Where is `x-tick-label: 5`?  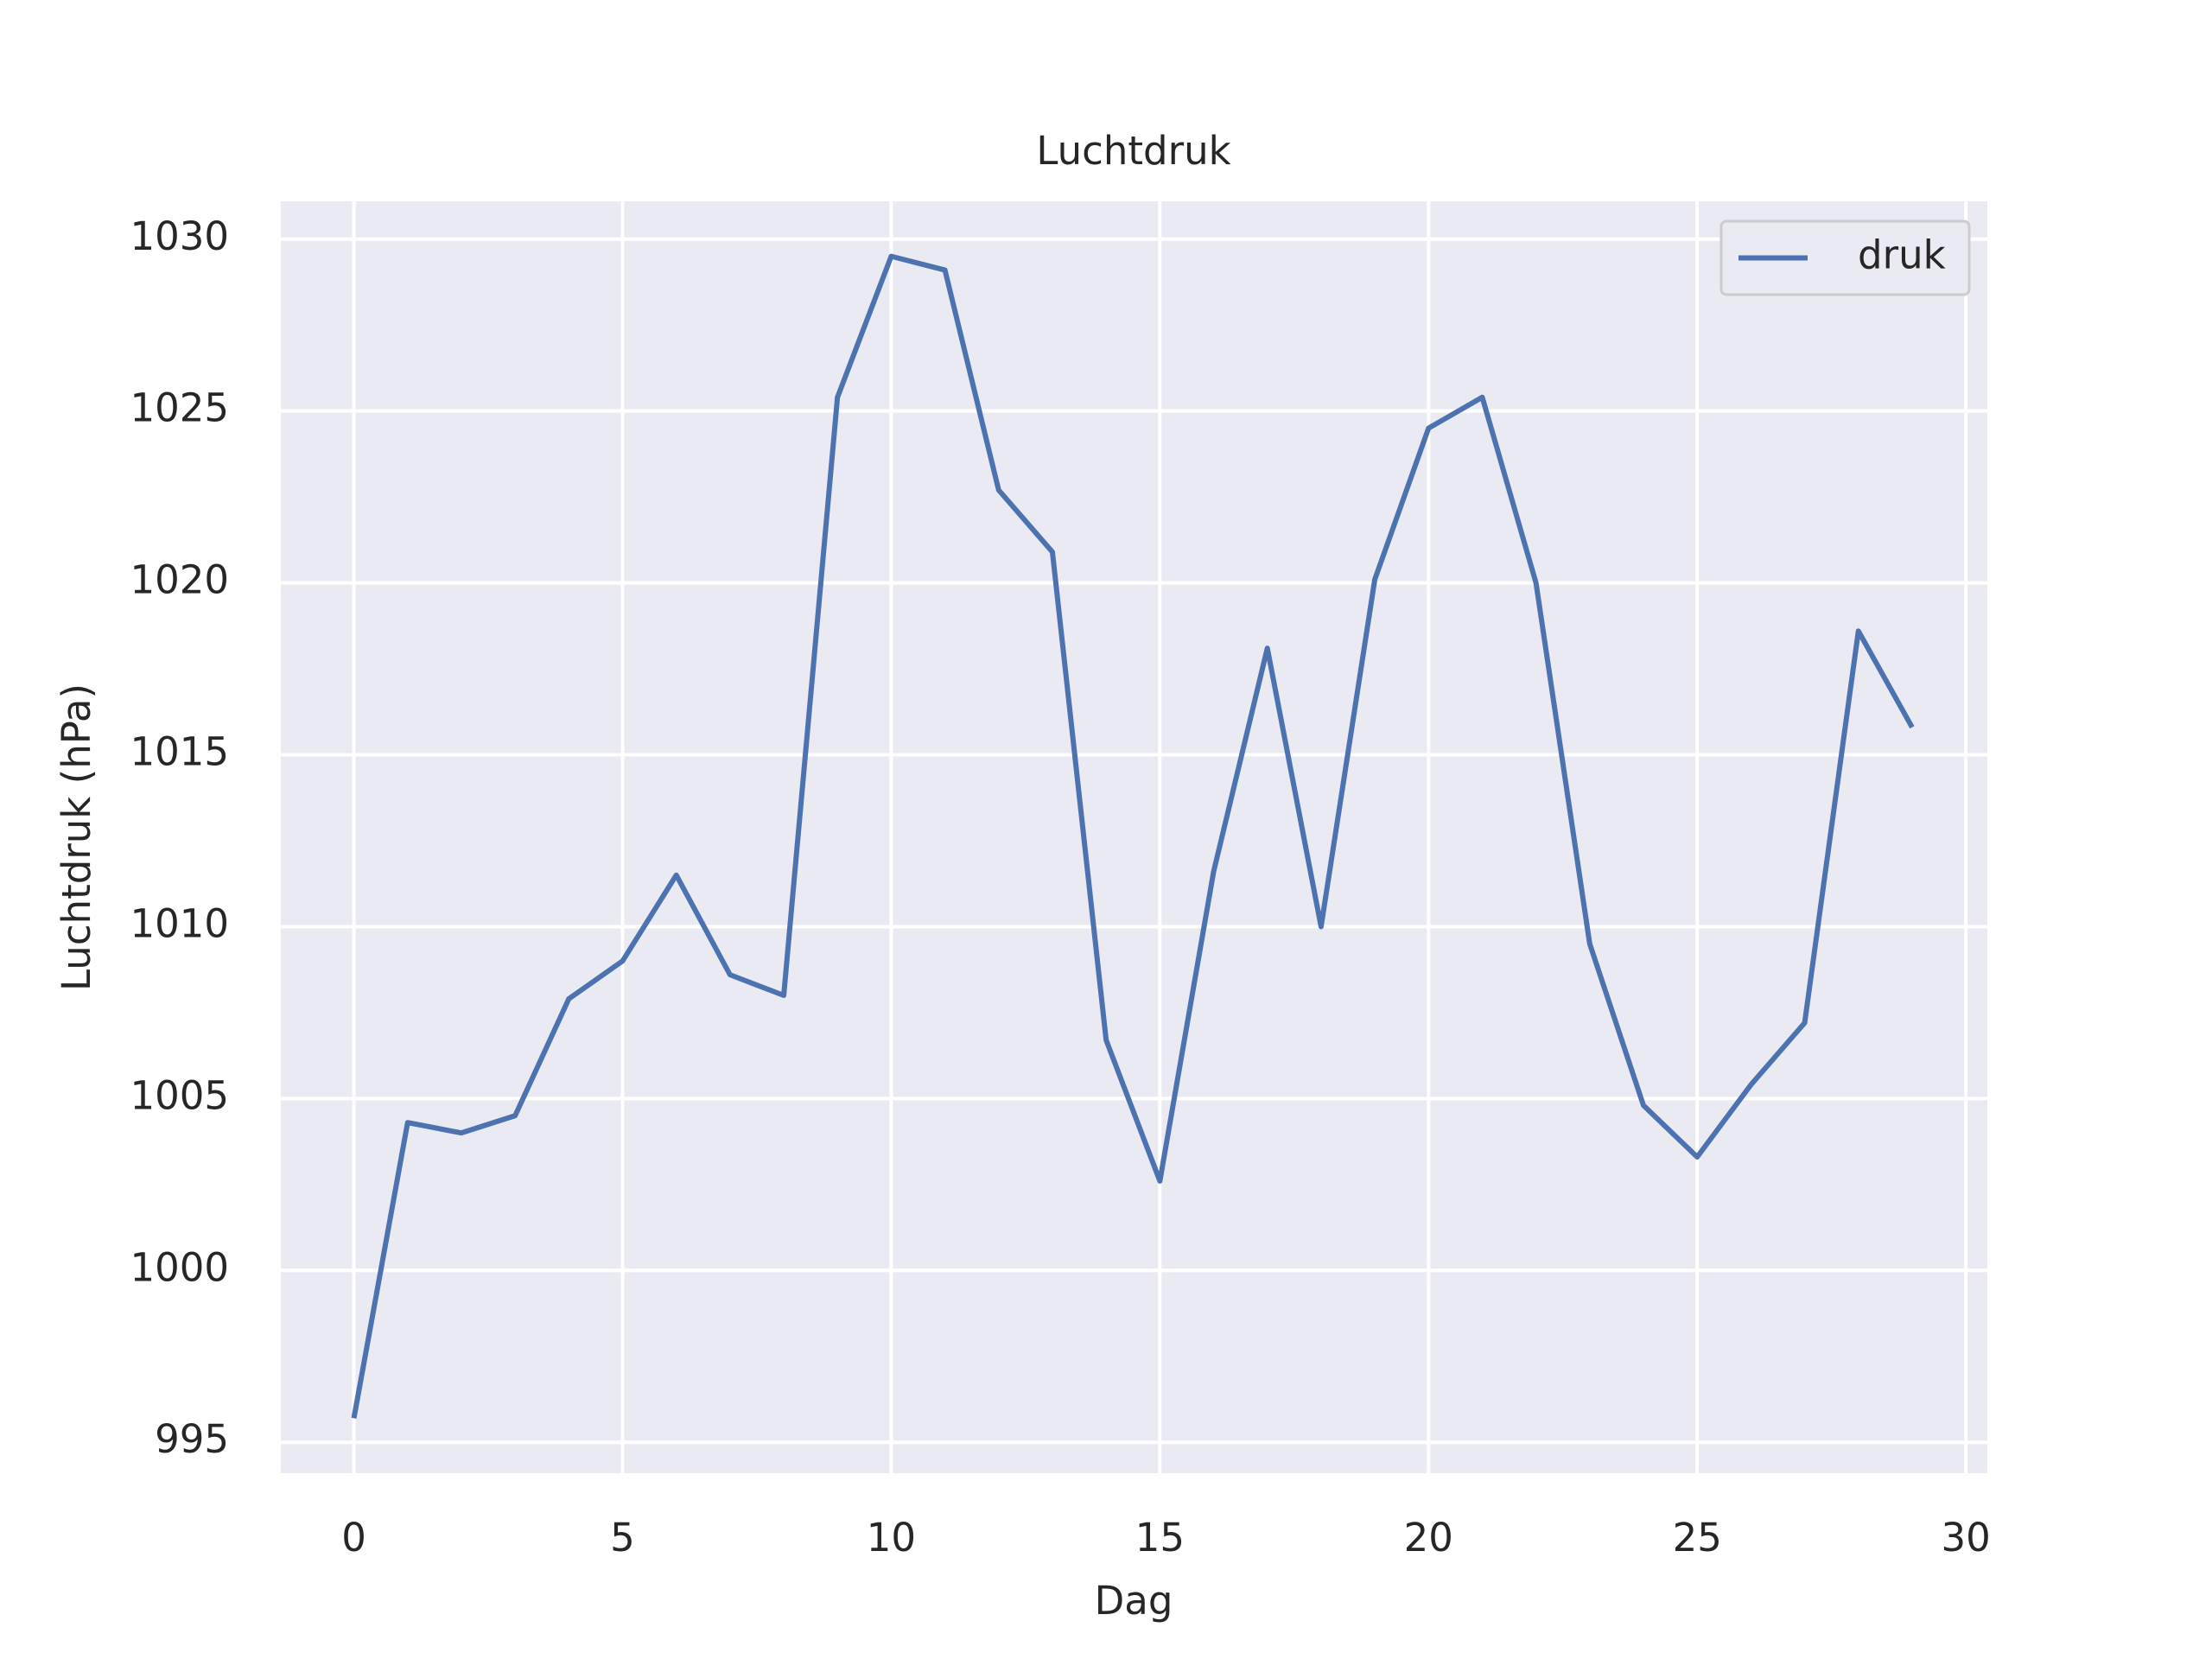 x-tick-label: 5 is located at coordinates (622, 1537).